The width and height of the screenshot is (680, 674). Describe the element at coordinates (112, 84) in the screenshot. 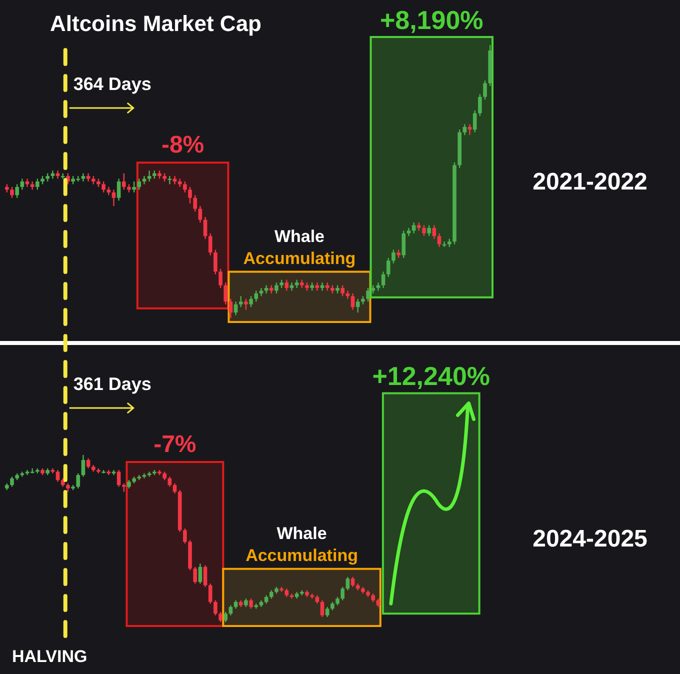

I see `annotation: 364 Days` at that location.